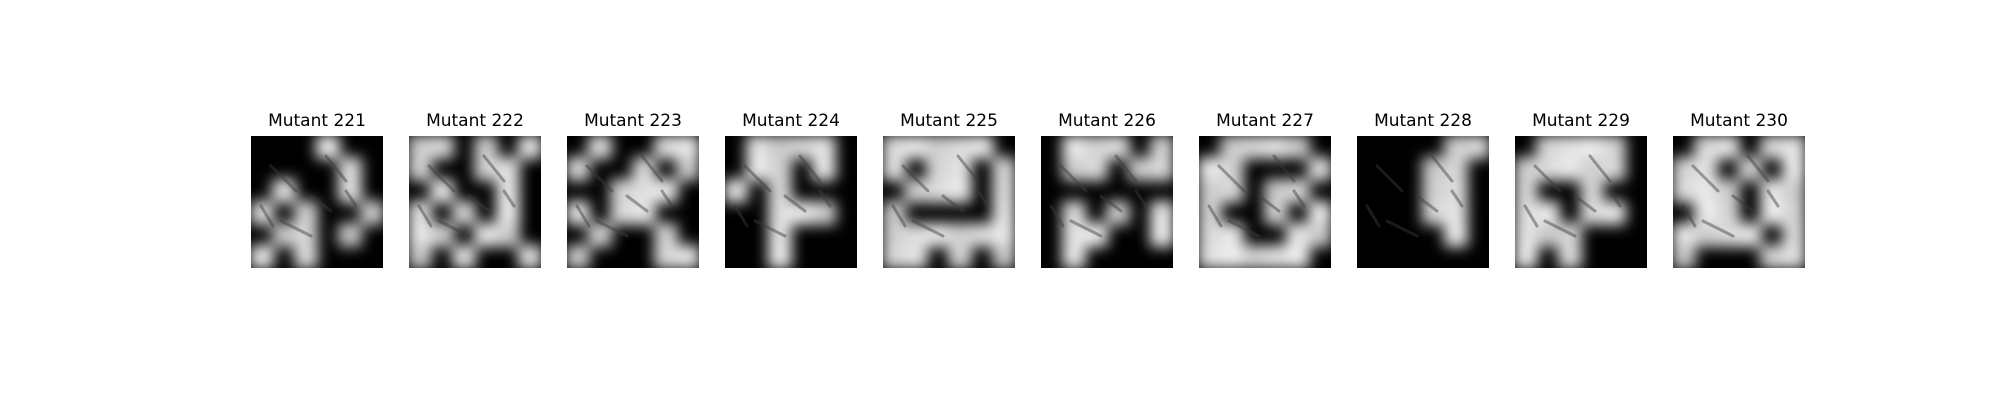 The width and height of the screenshot is (2000, 400). What do you see at coordinates (317, 121) in the screenshot?
I see `panel-title: Mutant 221` at bounding box center [317, 121].